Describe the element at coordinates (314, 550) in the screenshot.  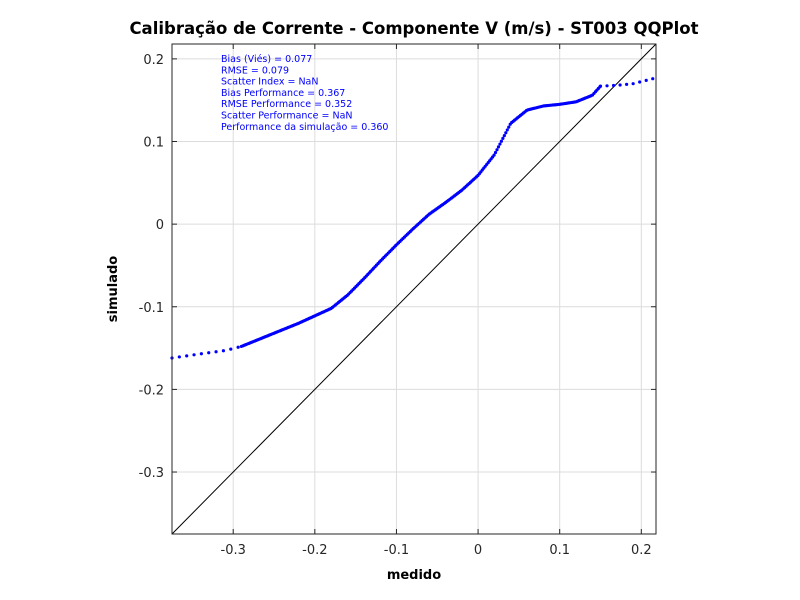
I see `x-tick-label: -0.2` at that location.